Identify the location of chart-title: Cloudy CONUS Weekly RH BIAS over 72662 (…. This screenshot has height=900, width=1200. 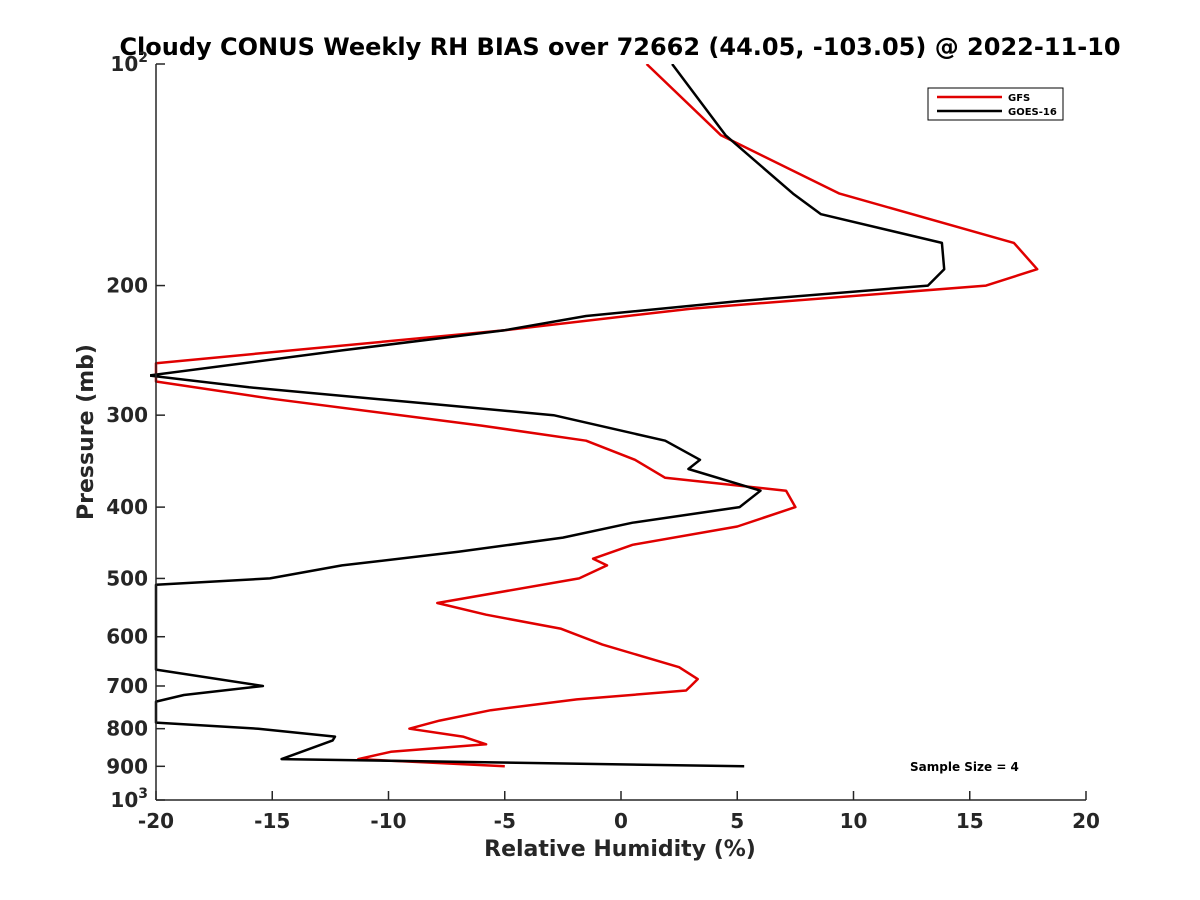
(619, 47).